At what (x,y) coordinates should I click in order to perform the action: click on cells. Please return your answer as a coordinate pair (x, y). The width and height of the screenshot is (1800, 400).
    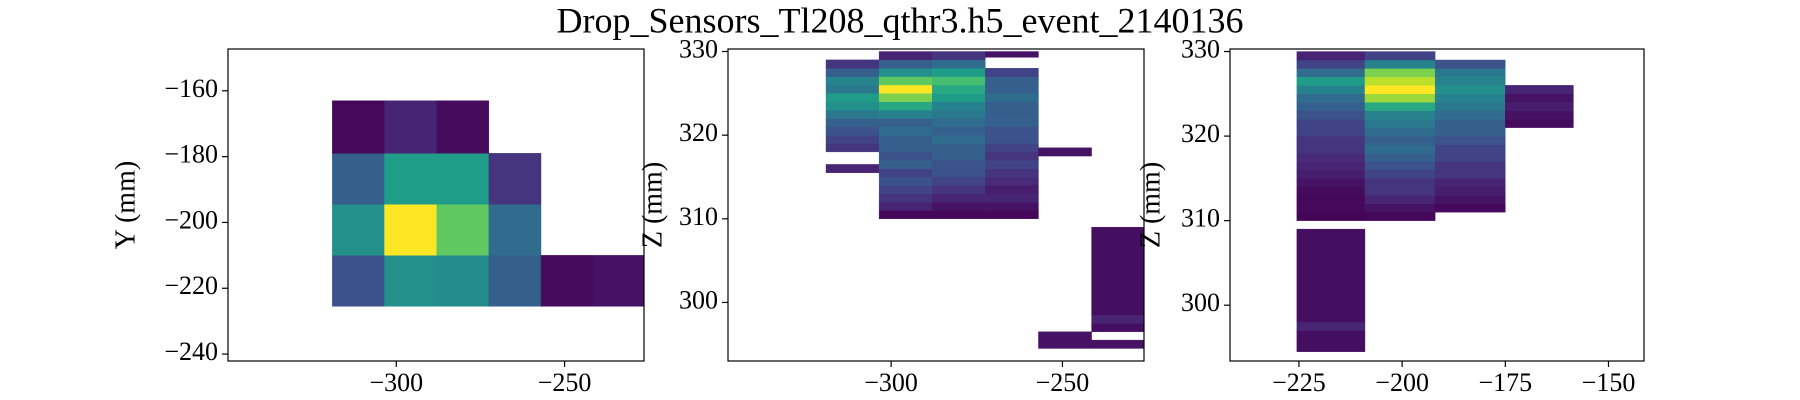
    Looking at the image, I should click on (984, 200).